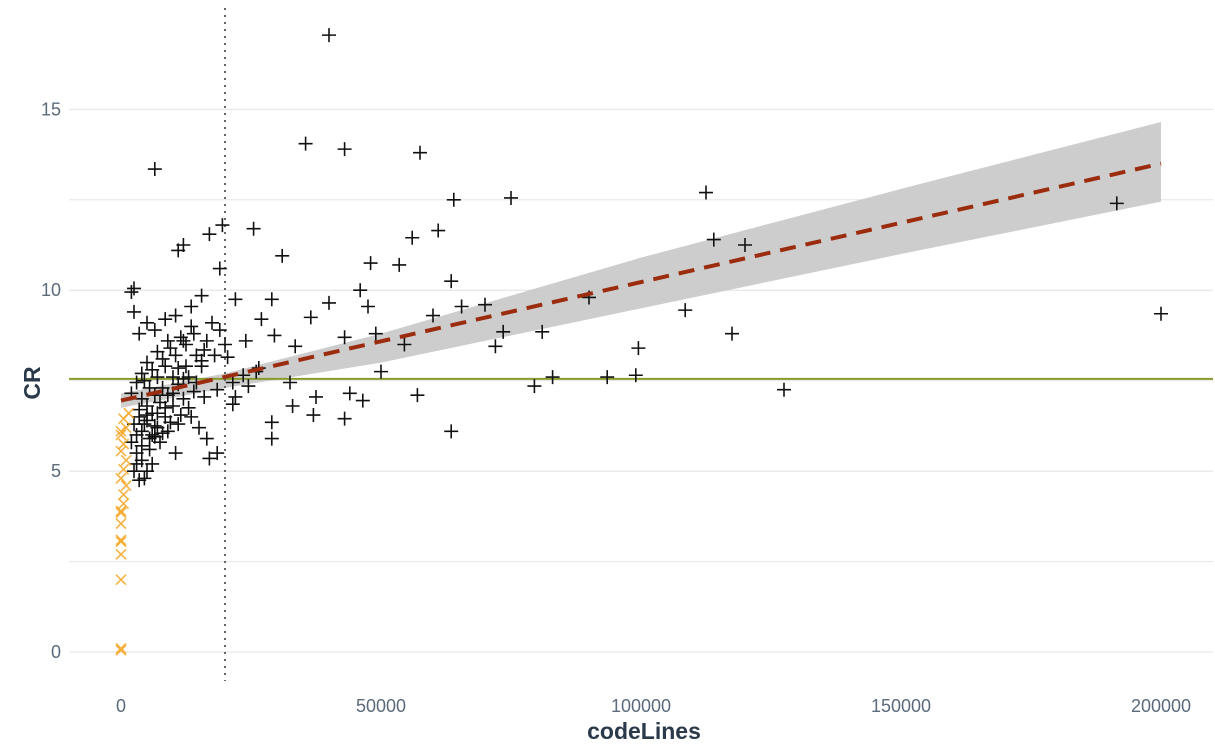 The image size is (1215, 747). What do you see at coordinates (381, 706) in the screenshot?
I see `x-tick-label: 50000` at bounding box center [381, 706].